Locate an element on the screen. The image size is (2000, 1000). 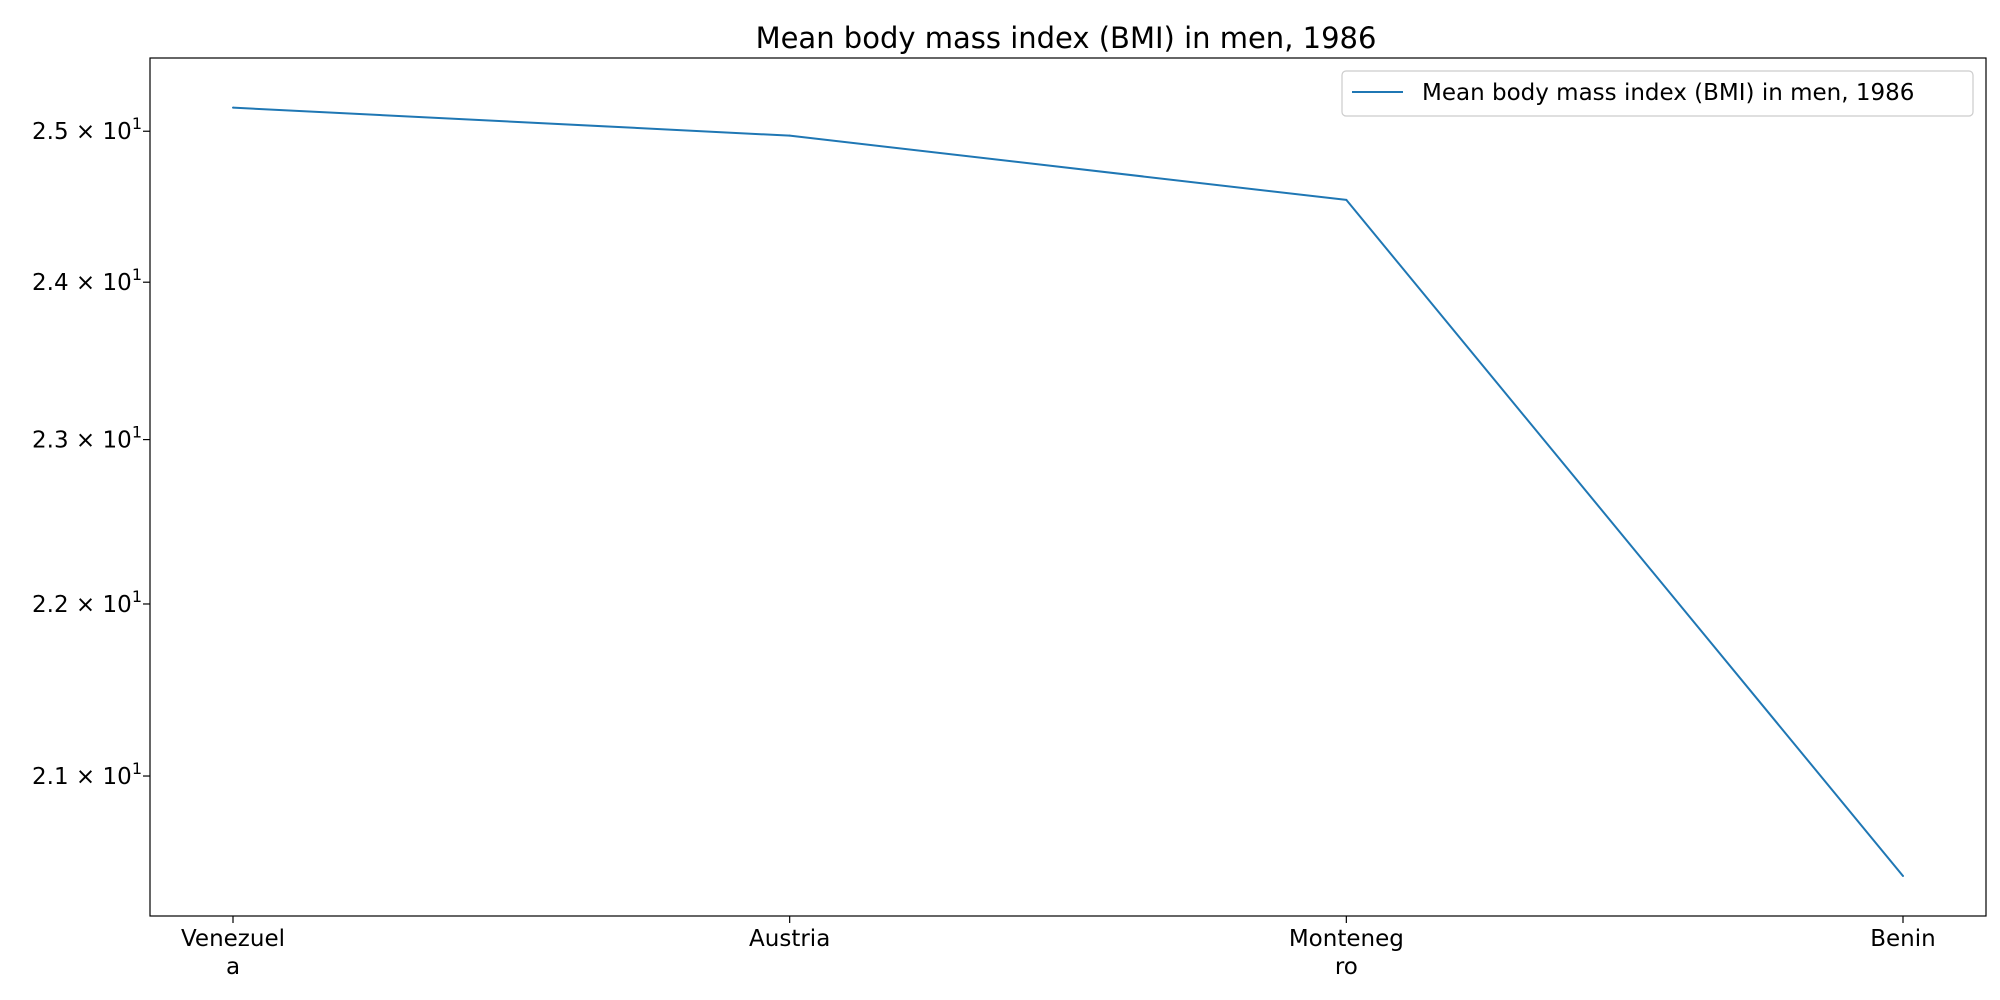
x-tick-label-line: Benin is located at coordinates (1902, 939).